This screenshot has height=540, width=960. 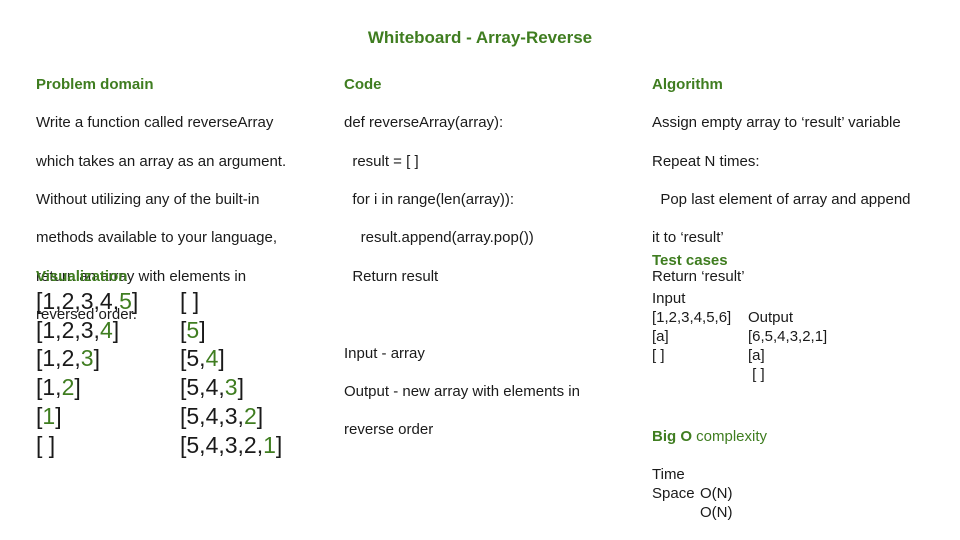 I want to click on result-array: [5,4], so click(x=202, y=358).